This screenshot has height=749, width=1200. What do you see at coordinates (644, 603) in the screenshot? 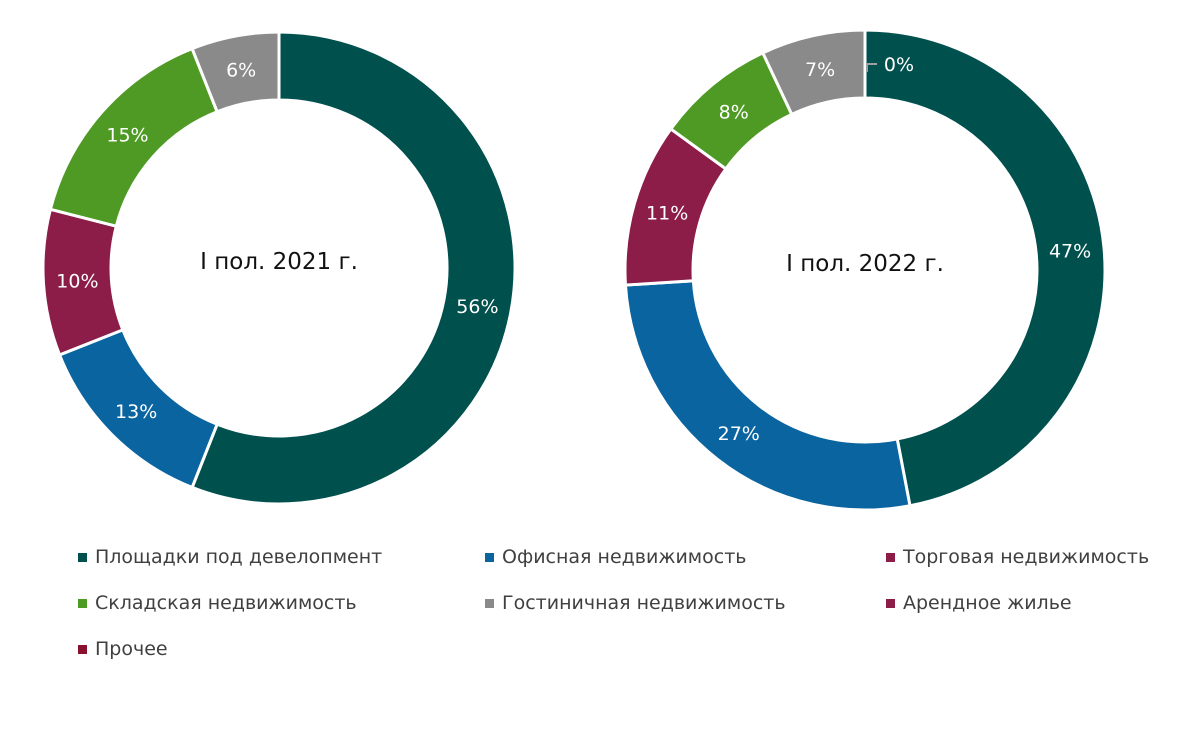
I see `legend-label: Гостиничная недвижимость` at bounding box center [644, 603].